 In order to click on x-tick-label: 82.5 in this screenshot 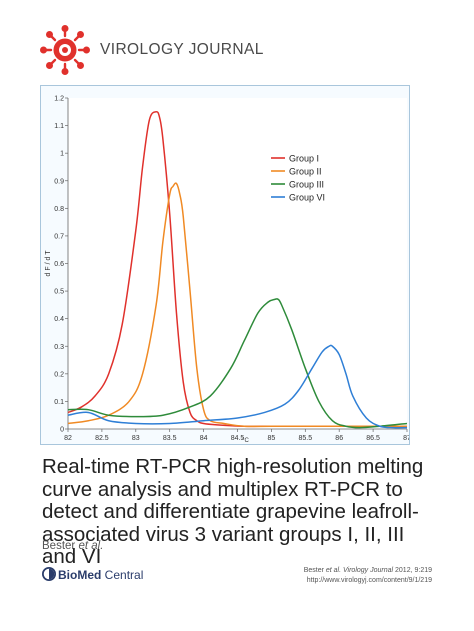, I will do `click(102, 438)`.